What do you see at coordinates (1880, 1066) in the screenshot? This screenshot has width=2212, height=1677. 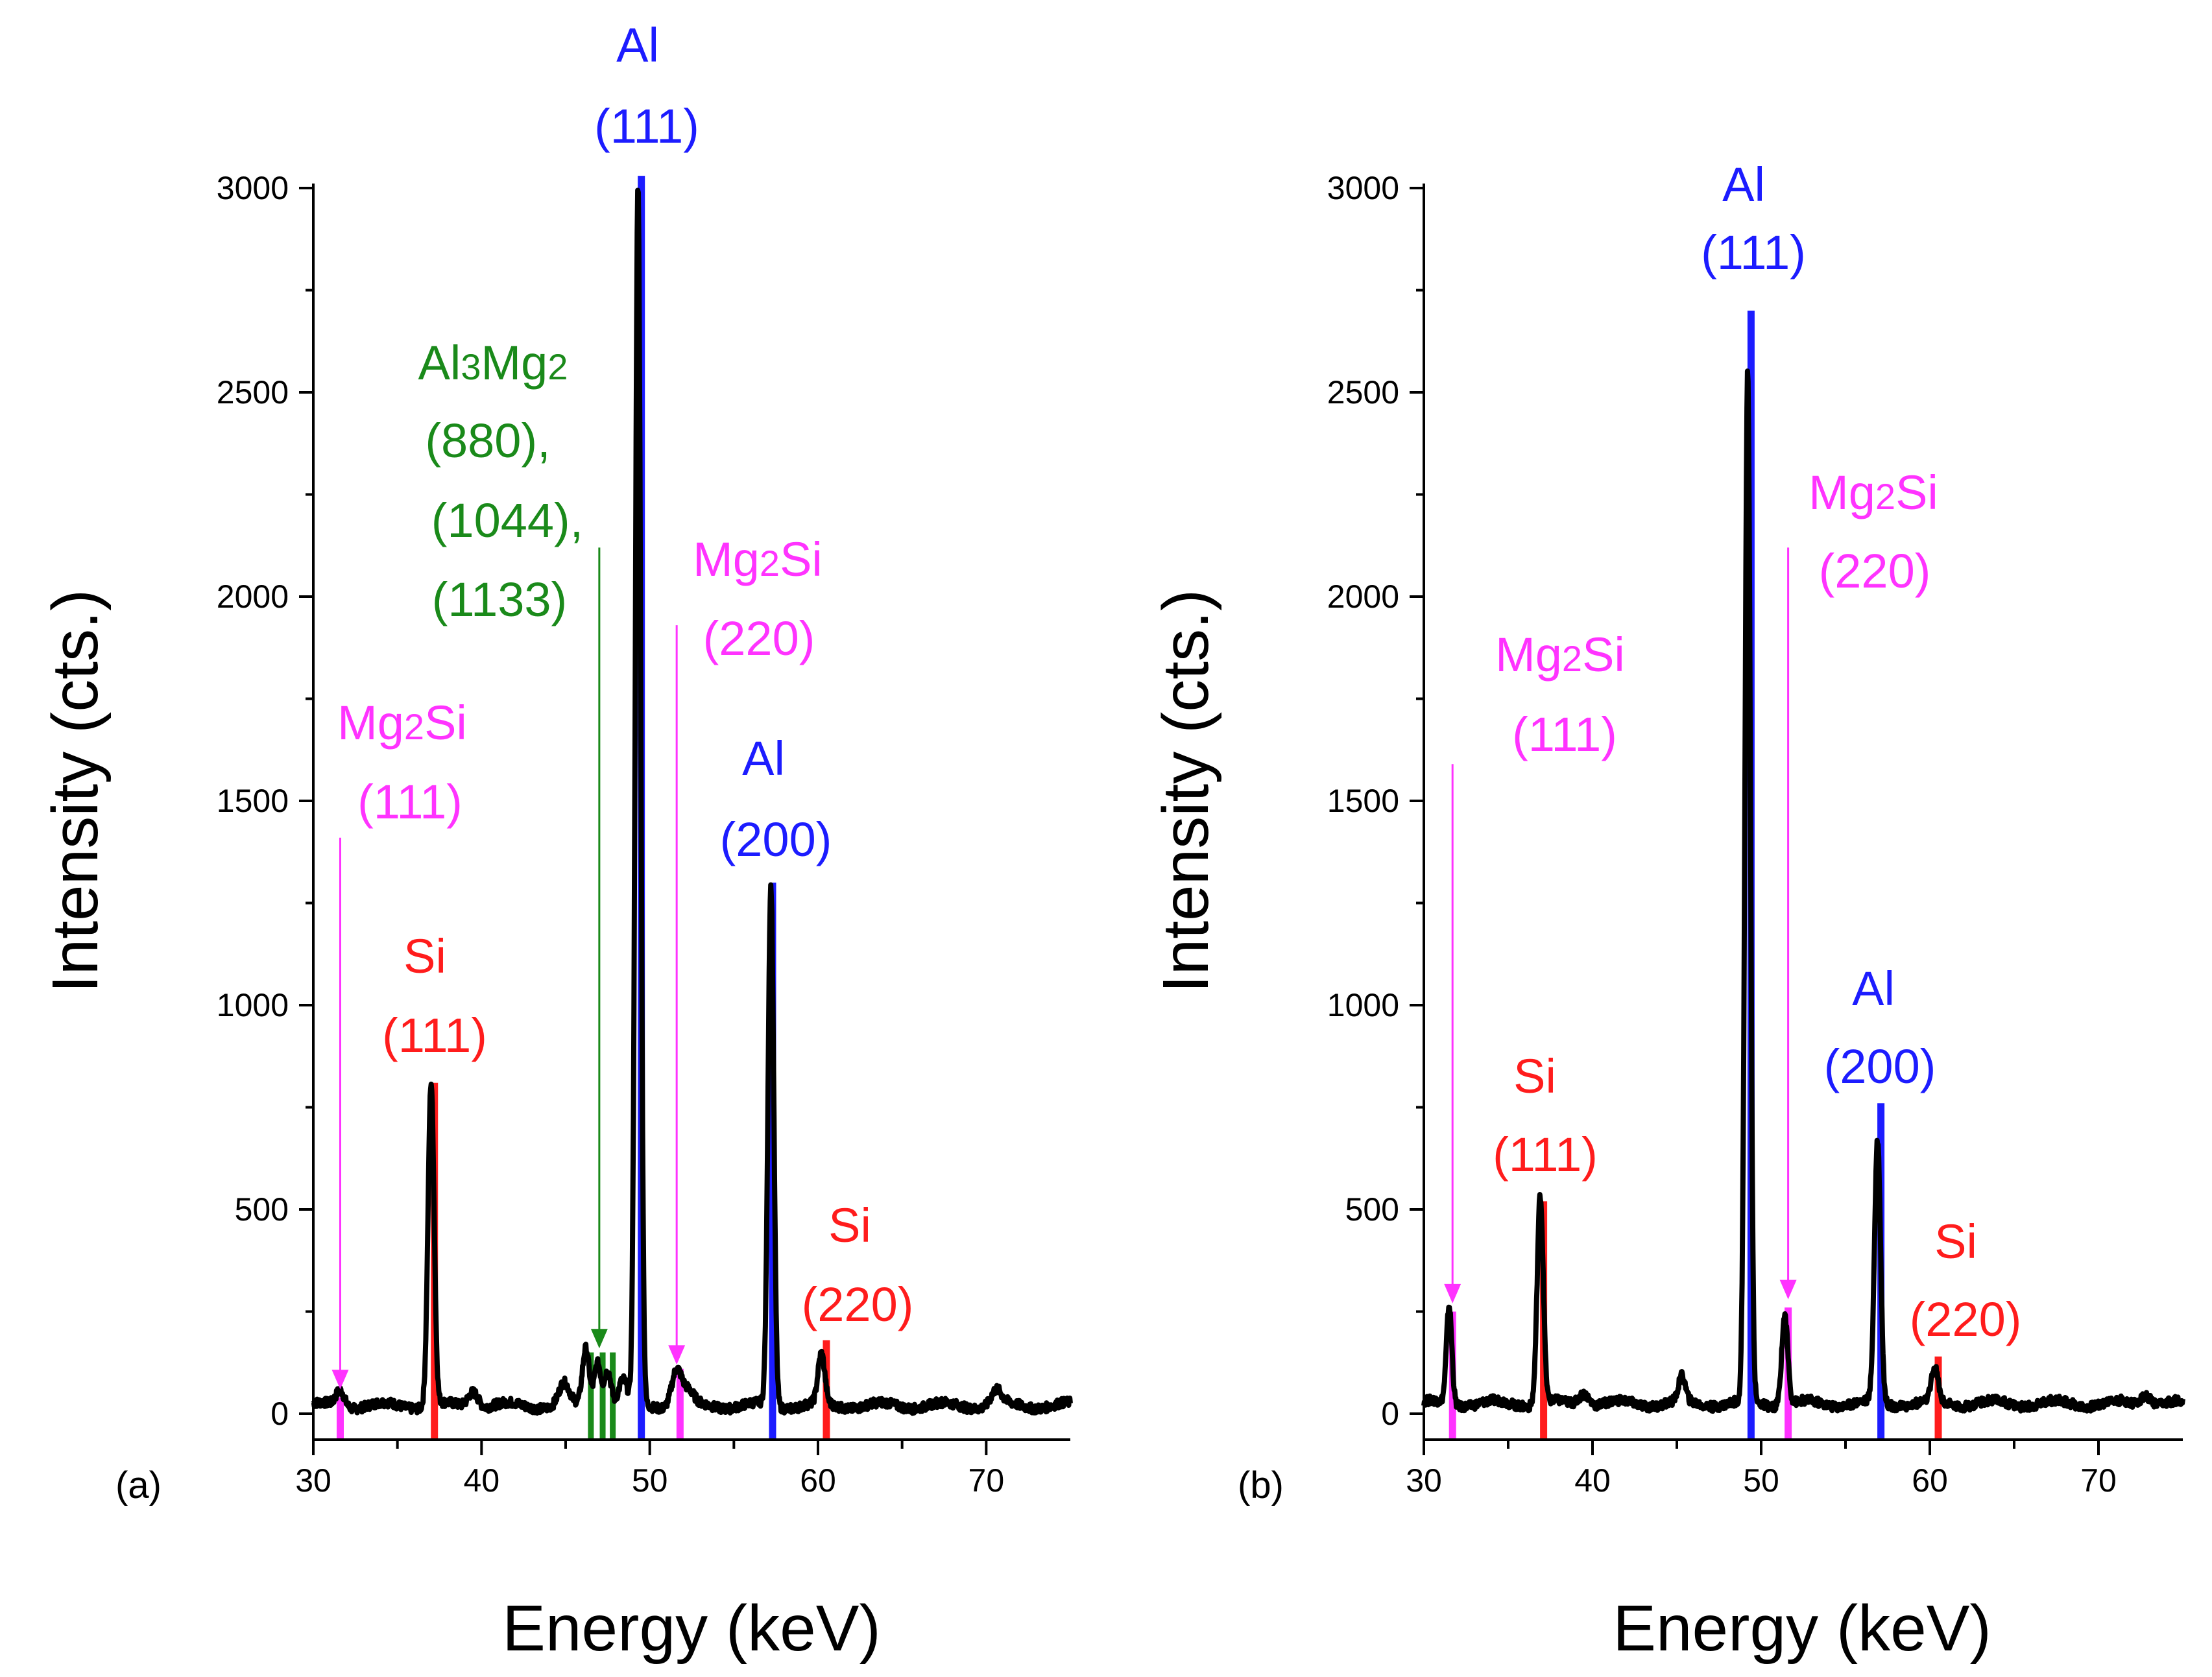 I see `ann-b-al200-hkl: (200)` at bounding box center [1880, 1066].